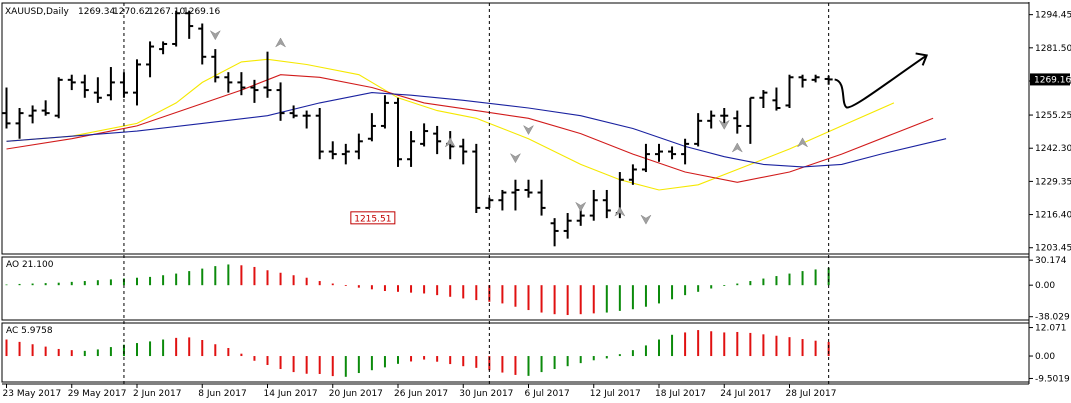 This screenshot has width=1071, height=403. Describe the element at coordinates (1053, 182) in the screenshot. I see `price-tick-label: 1229.35` at that location.